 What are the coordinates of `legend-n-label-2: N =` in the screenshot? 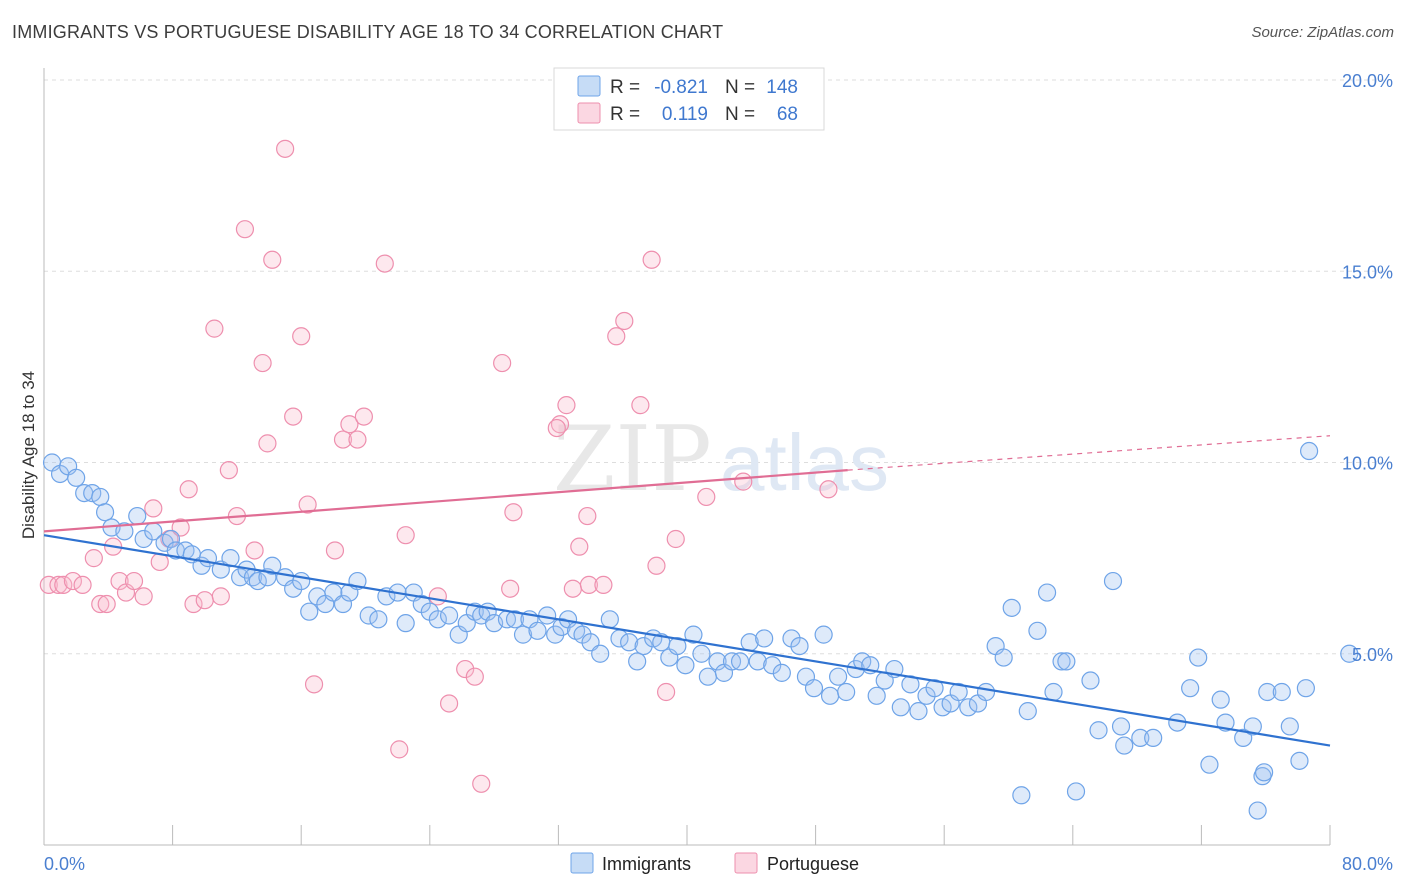 It's located at (740, 114).